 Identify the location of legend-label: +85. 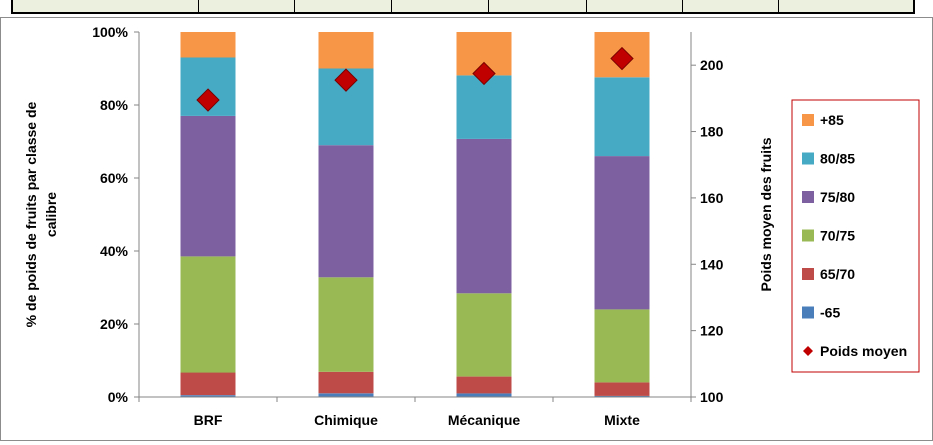
(832, 120).